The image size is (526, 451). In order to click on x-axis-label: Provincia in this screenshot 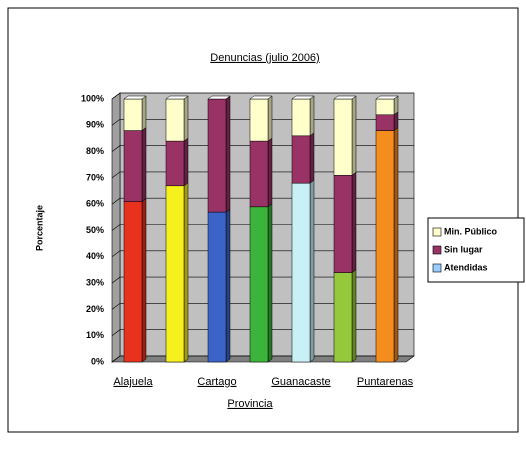, I will do `click(250, 404)`.